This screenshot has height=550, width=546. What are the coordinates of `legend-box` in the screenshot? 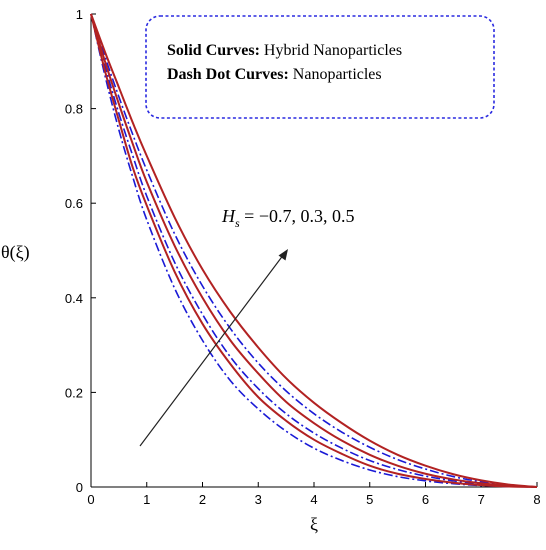 It's located at (320, 67).